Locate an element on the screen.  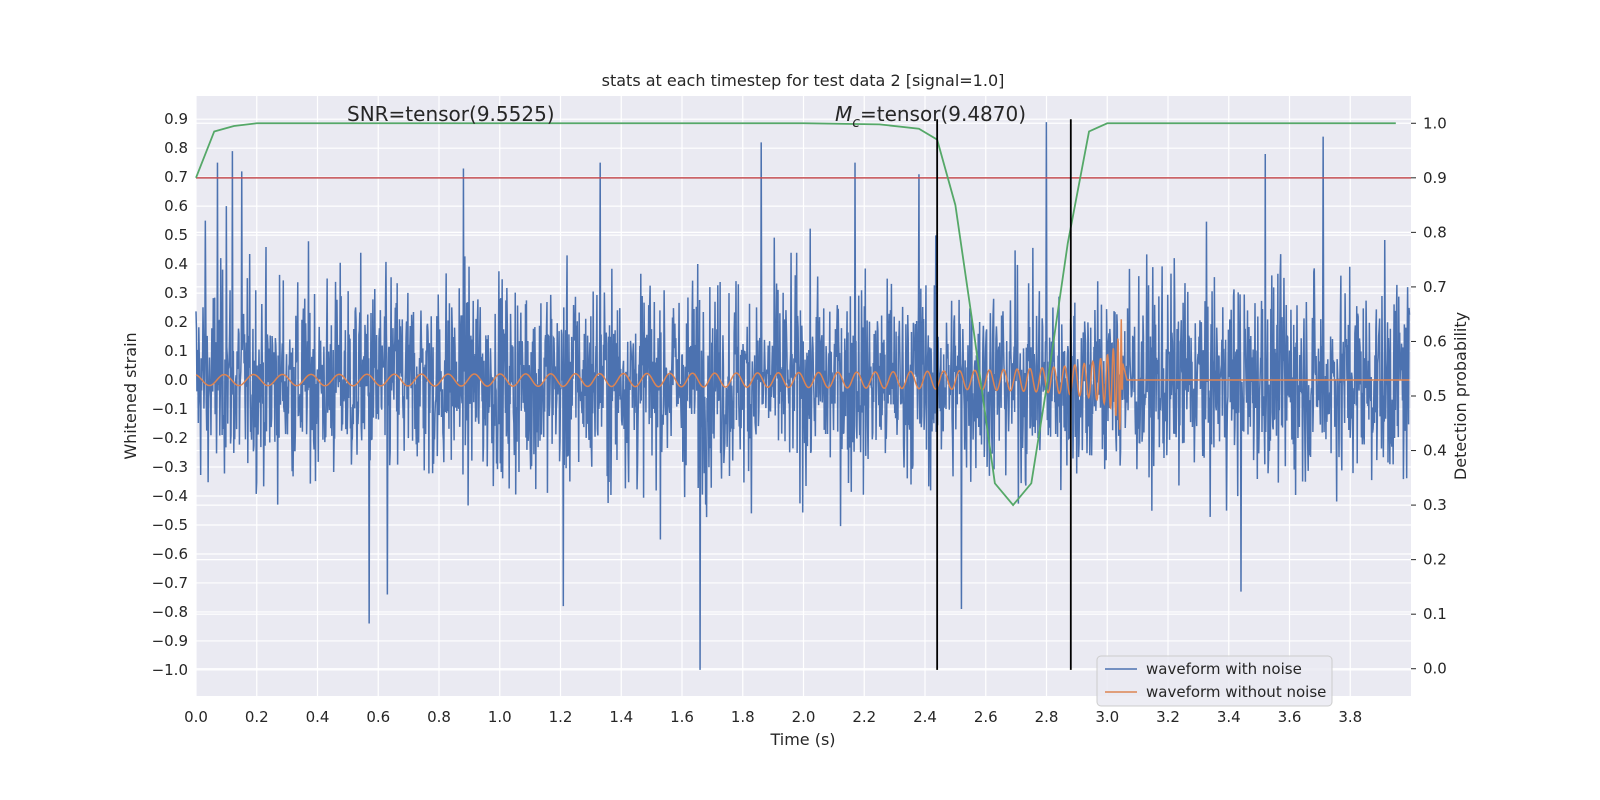
x-tick-label: 0.4 is located at coordinates (318, 717).